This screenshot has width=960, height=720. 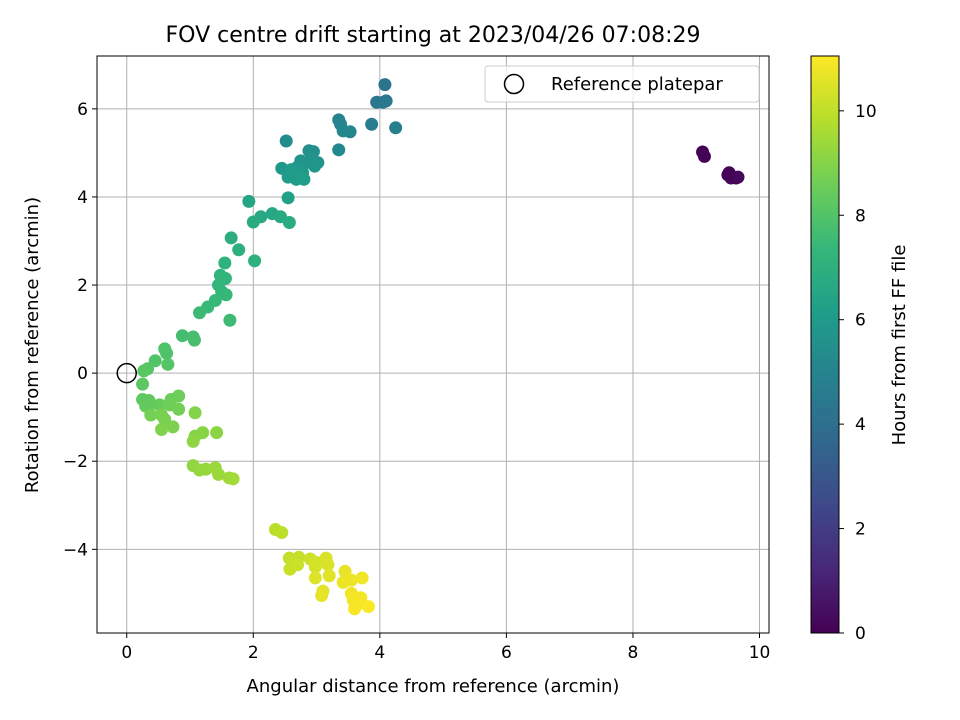 I want to click on x-tick-label: 6, so click(x=506, y=653).